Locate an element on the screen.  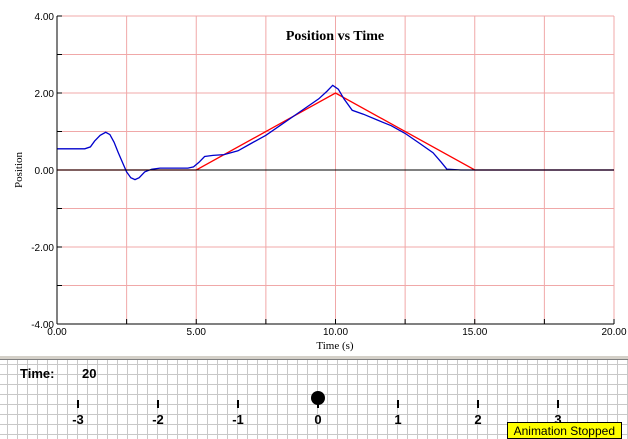
y-tick-label: 0.00 is located at coordinates (45, 171).